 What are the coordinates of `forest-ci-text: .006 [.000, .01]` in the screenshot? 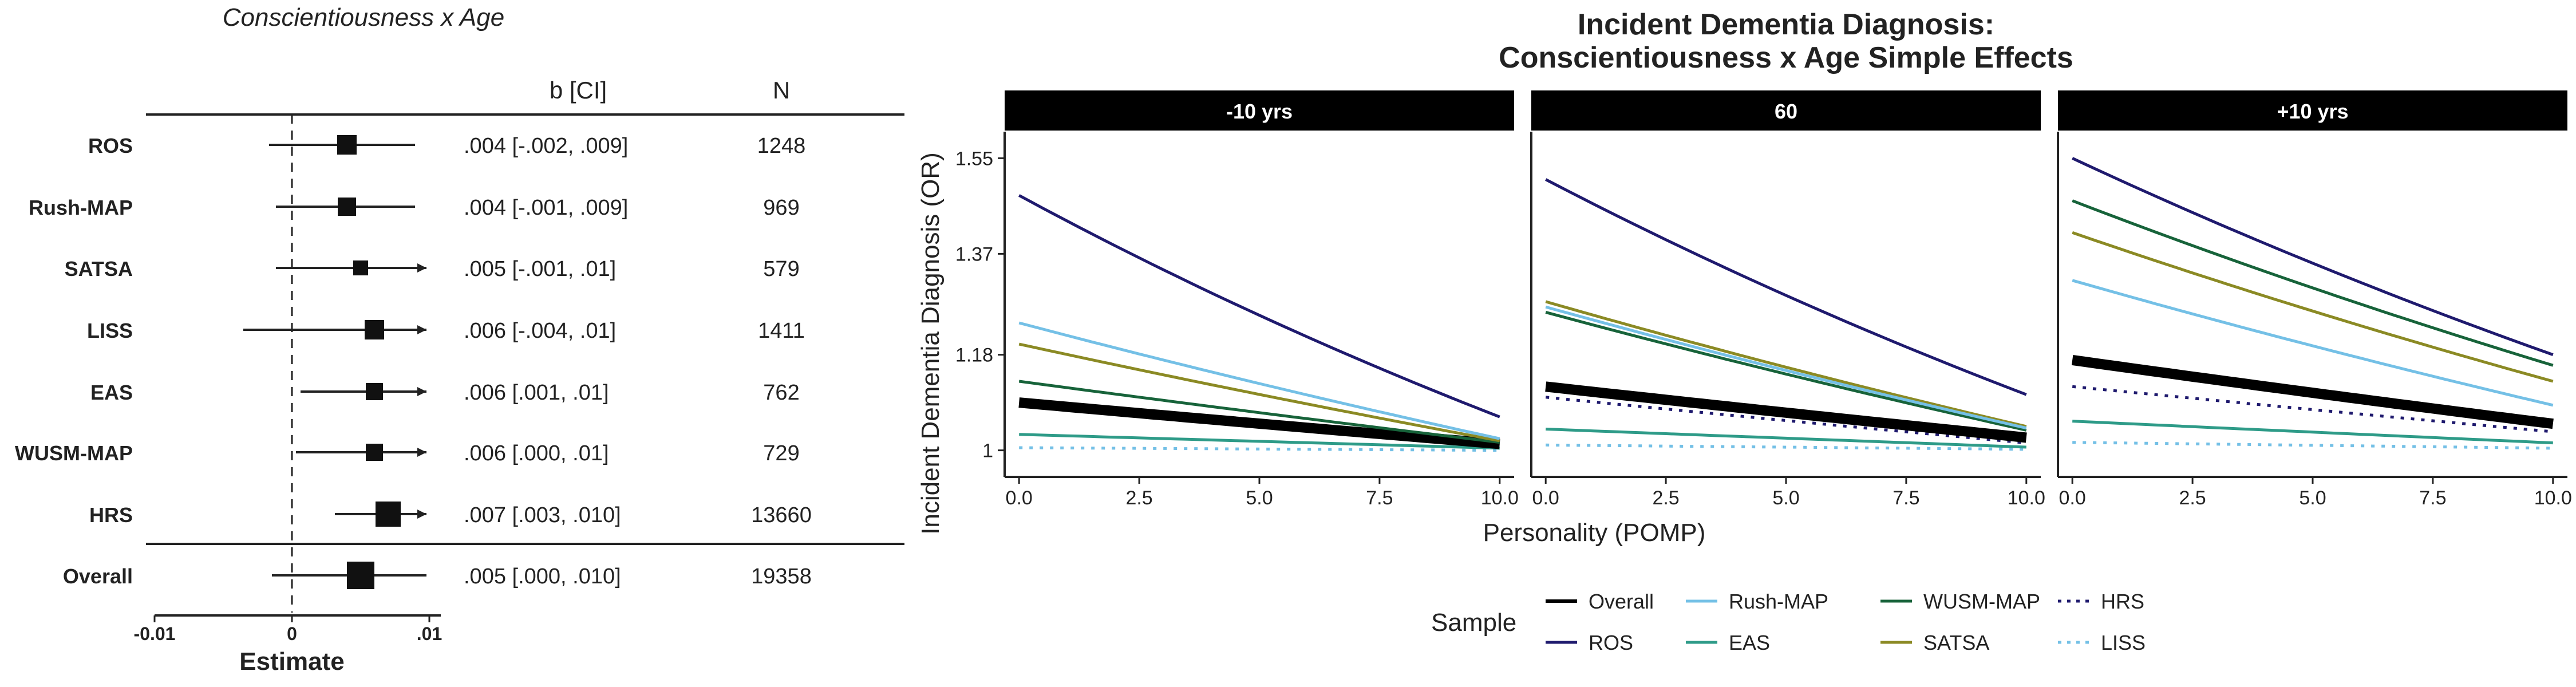 It's located at (536, 453).